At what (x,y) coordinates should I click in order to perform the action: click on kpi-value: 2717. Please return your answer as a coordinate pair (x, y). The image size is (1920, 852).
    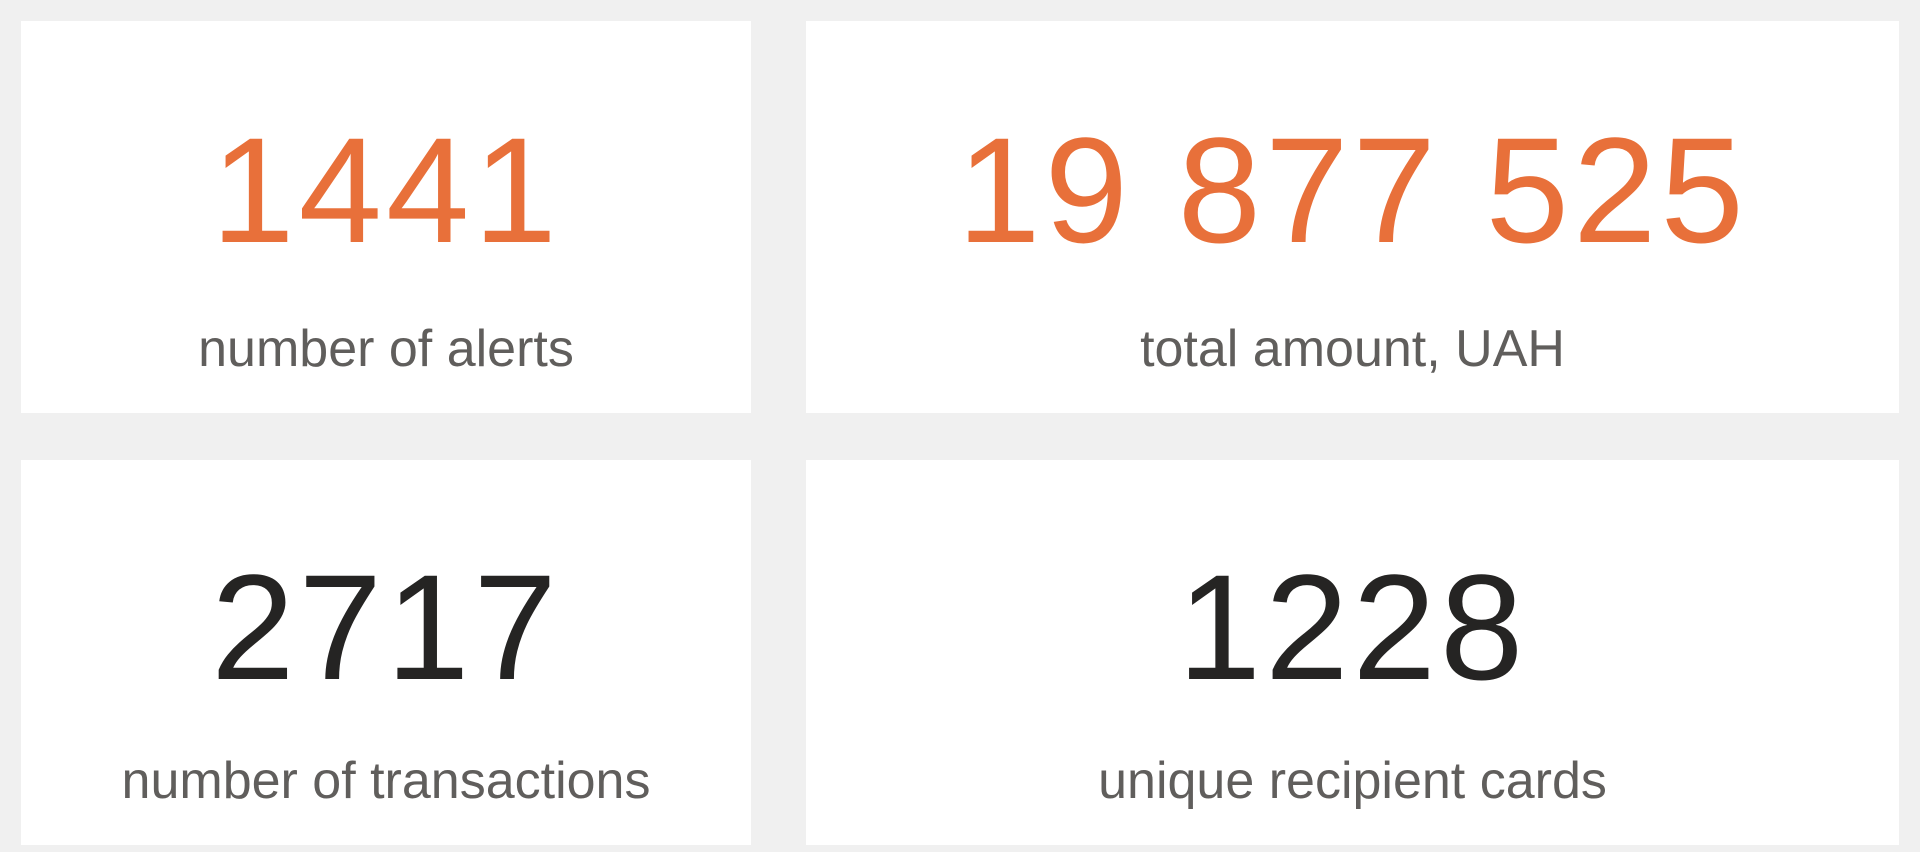
    Looking at the image, I should click on (386, 627).